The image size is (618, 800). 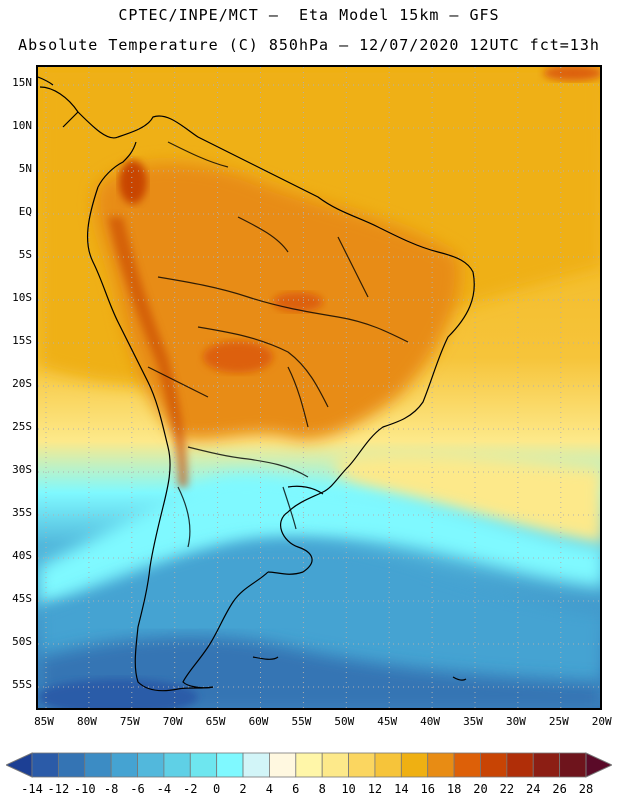 What do you see at coordinates (25, 254) in the screenshot?
I see `lat-label: 5S` at bounding box center [25, 254].